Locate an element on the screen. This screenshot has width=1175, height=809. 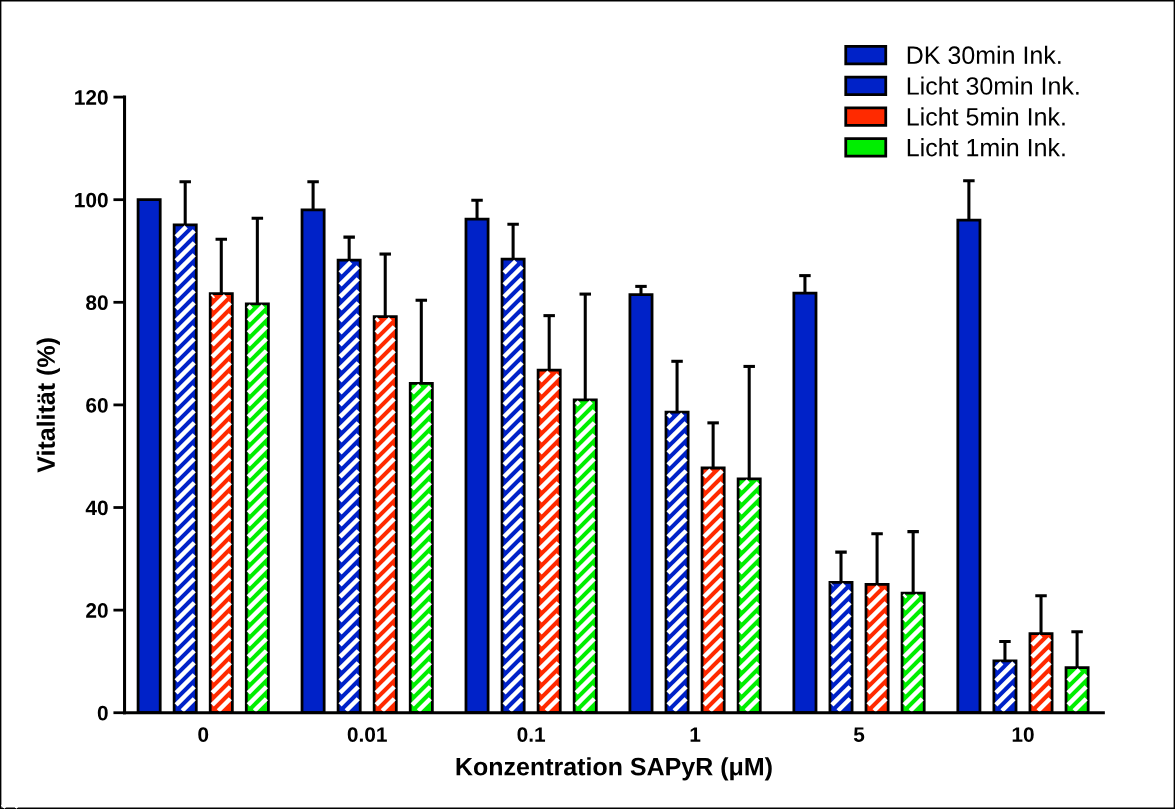
y-tick-label: 20 is located at coordinates (97, 610).